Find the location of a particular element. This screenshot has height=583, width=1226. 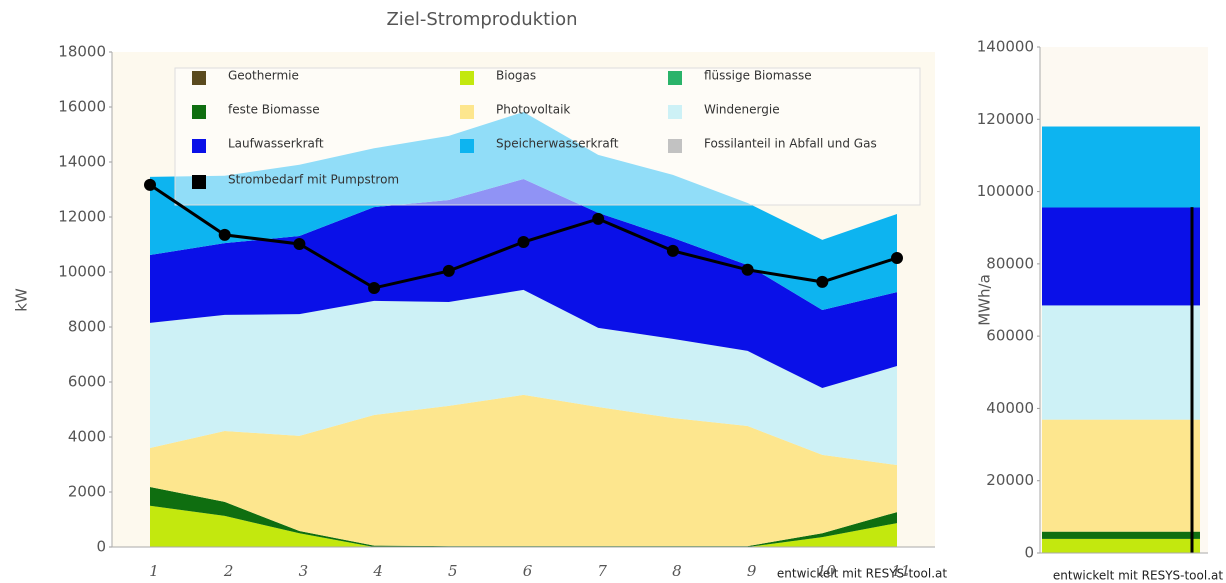

y-tick-label: 18000 is located at coordinates (82, 52).